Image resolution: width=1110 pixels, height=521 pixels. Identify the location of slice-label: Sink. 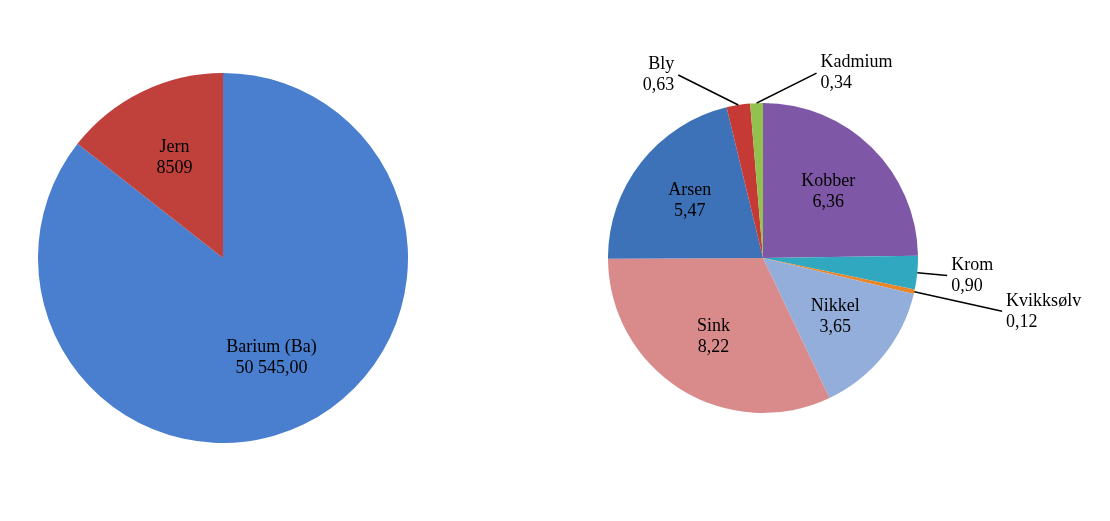
(713, 324).